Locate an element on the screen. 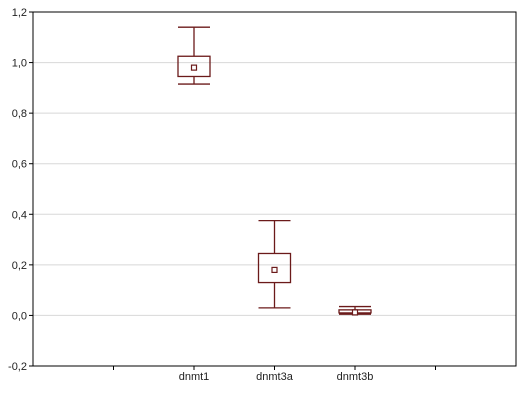 The width and height of the screenshot is (520, 400). y-tick-label: 0,0 is located at coordinates (19, 316).